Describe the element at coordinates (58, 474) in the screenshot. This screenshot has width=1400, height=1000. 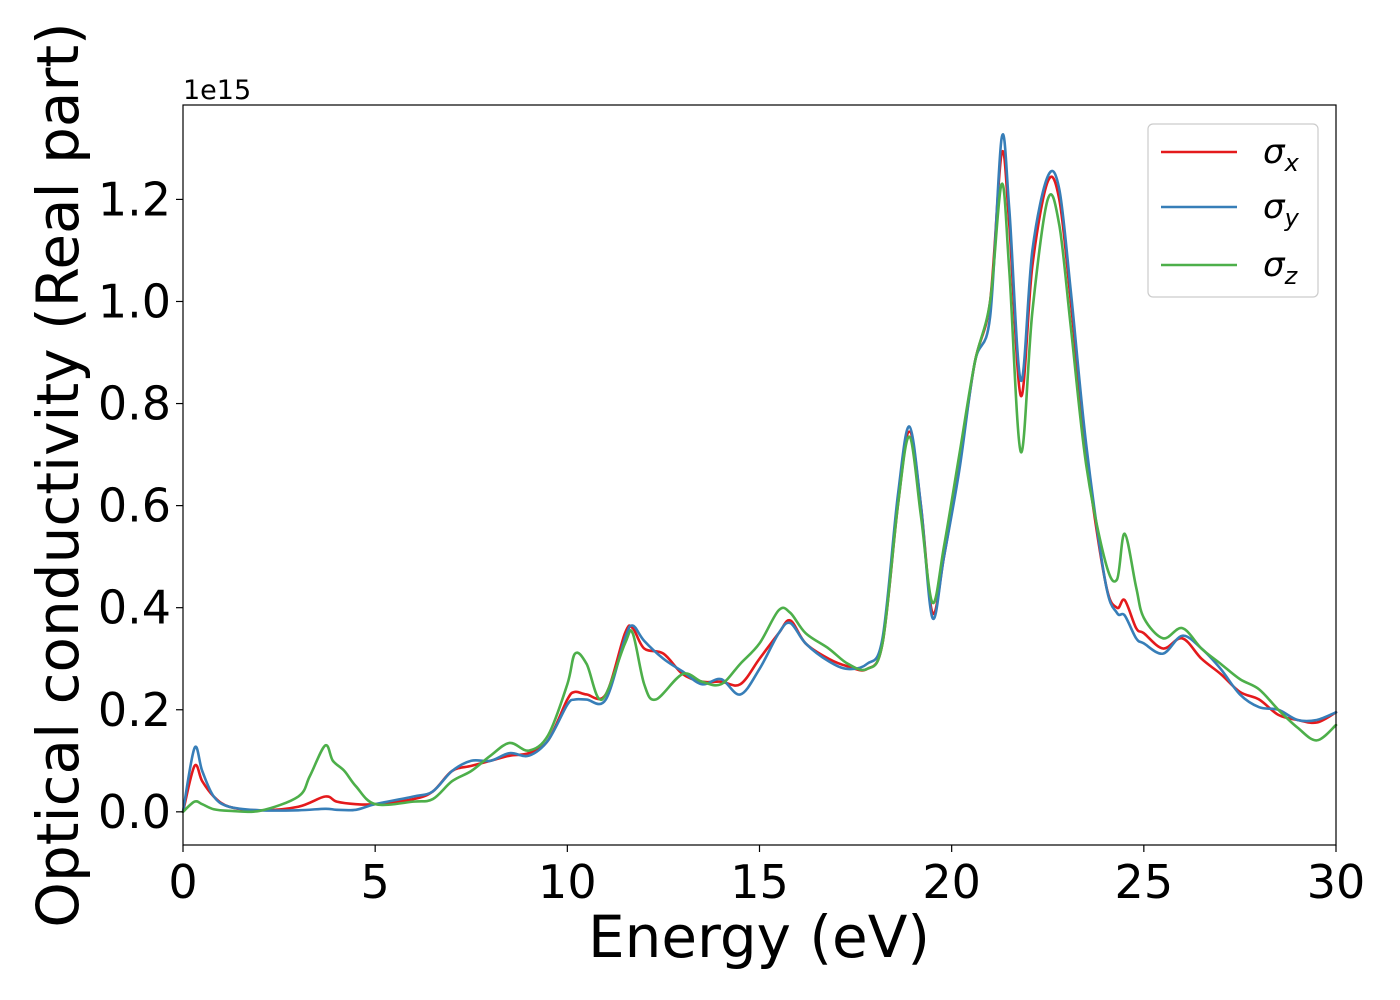
I see `y-axis-label: Optical conductivity (Real part)` at that location.